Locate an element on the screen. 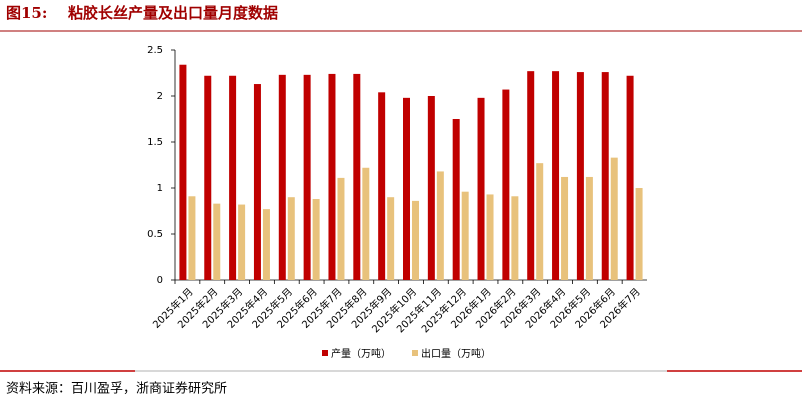 Image resolution: width=802 pixels, height=407 pixels. legend-label: 出口量（万吨） is located at coordinates (456, 353).